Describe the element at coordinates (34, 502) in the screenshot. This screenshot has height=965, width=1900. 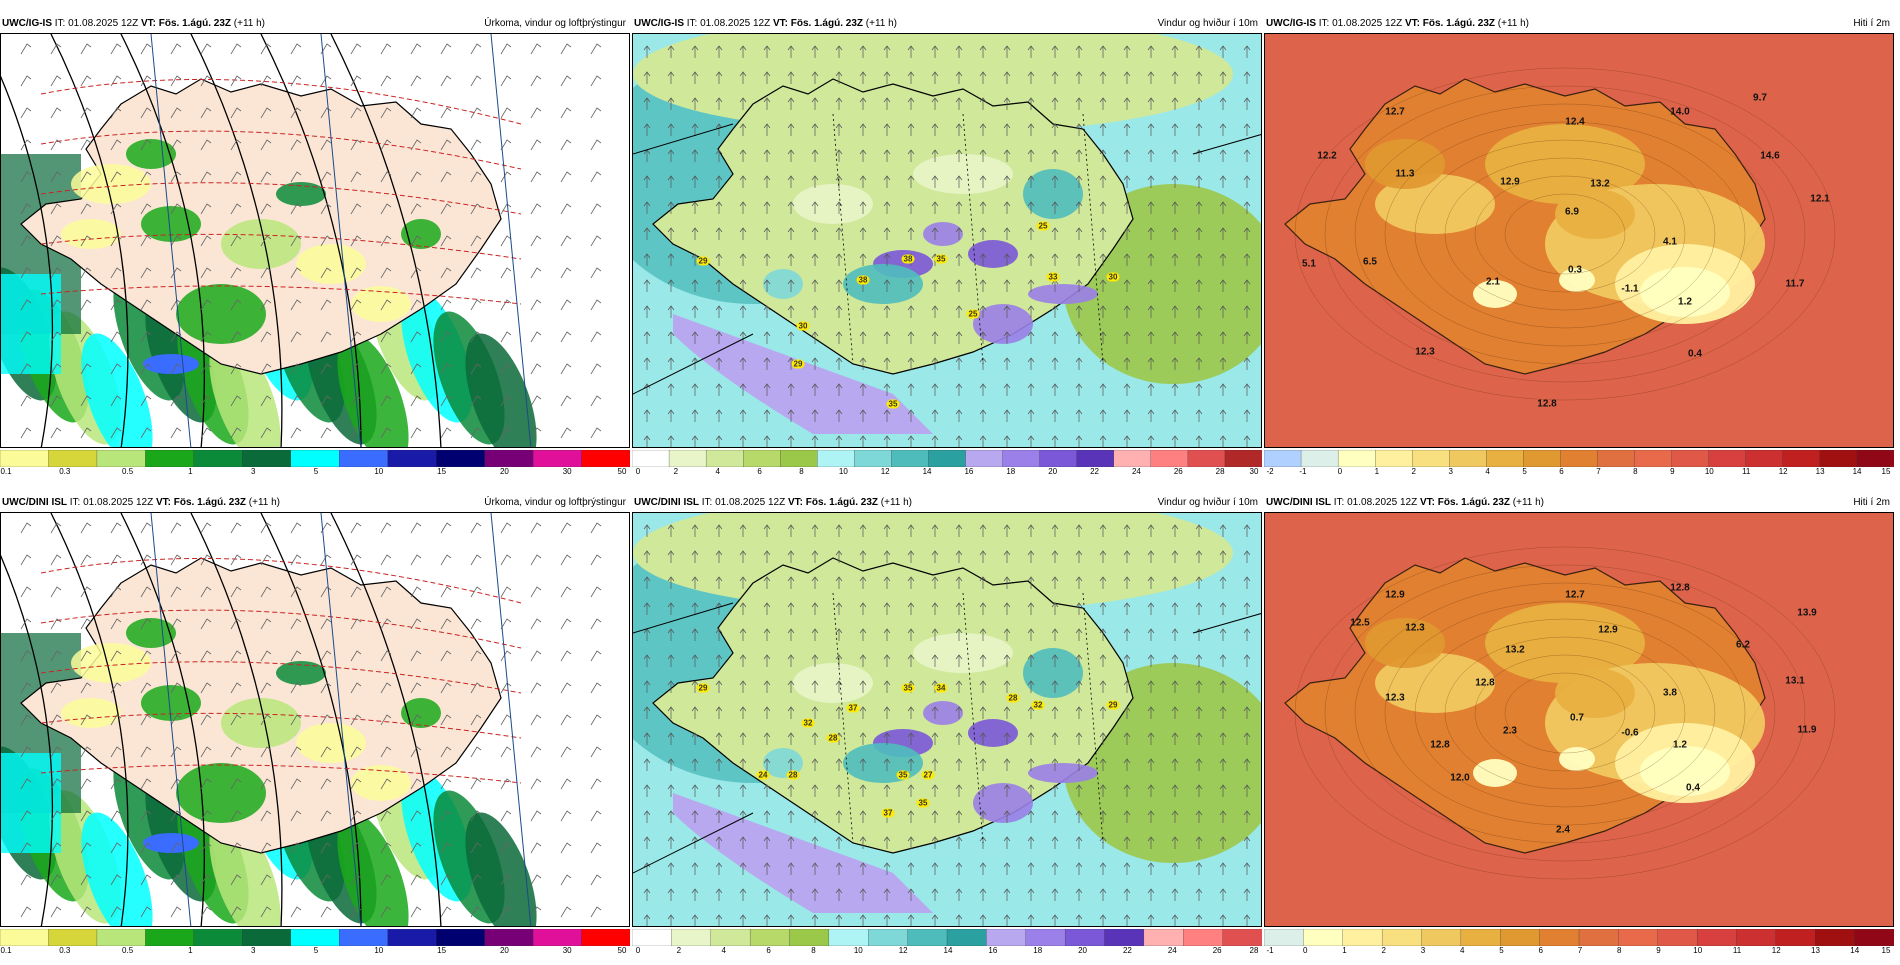
I see `model-name: UWC/DINI ISL` at that location.